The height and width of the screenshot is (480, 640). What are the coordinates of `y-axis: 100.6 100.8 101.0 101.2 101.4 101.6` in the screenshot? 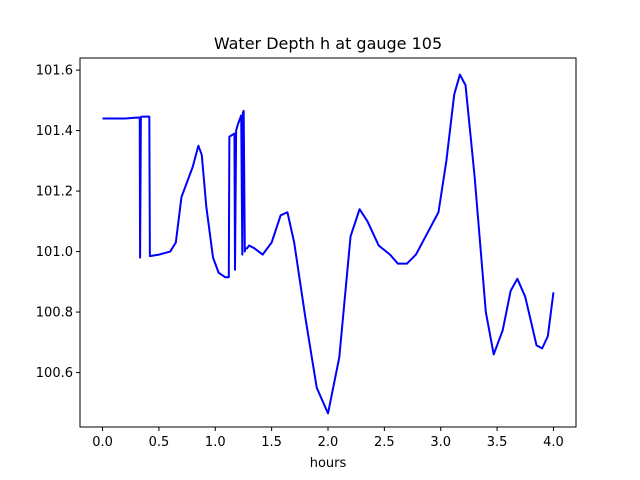 It's located at (58, 222).